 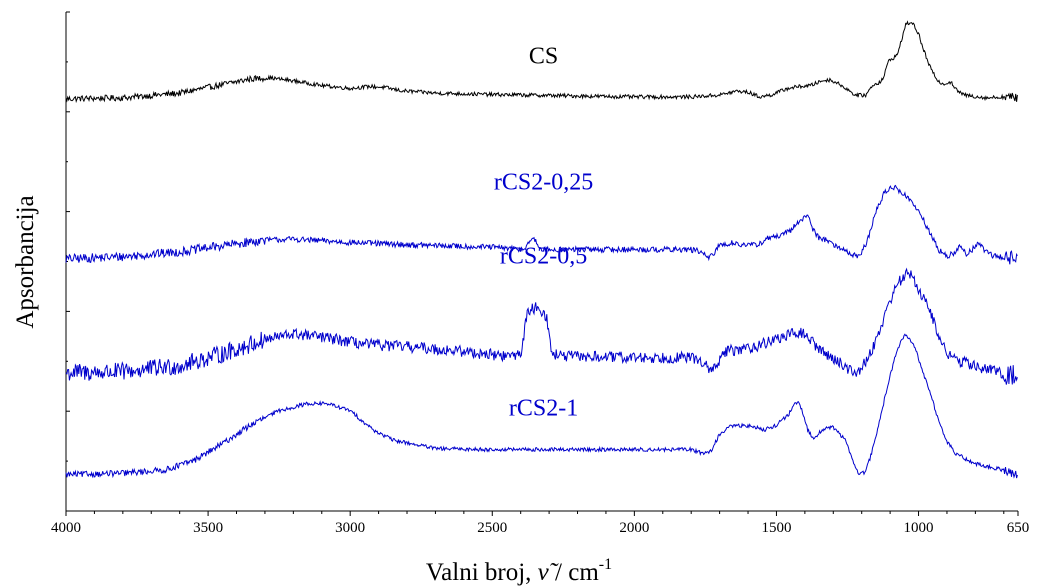 What do you see at coordinates (543, 183) in the screenshot?
I see `series-label: rCS2-0,25` at bounding box center [543, 183].